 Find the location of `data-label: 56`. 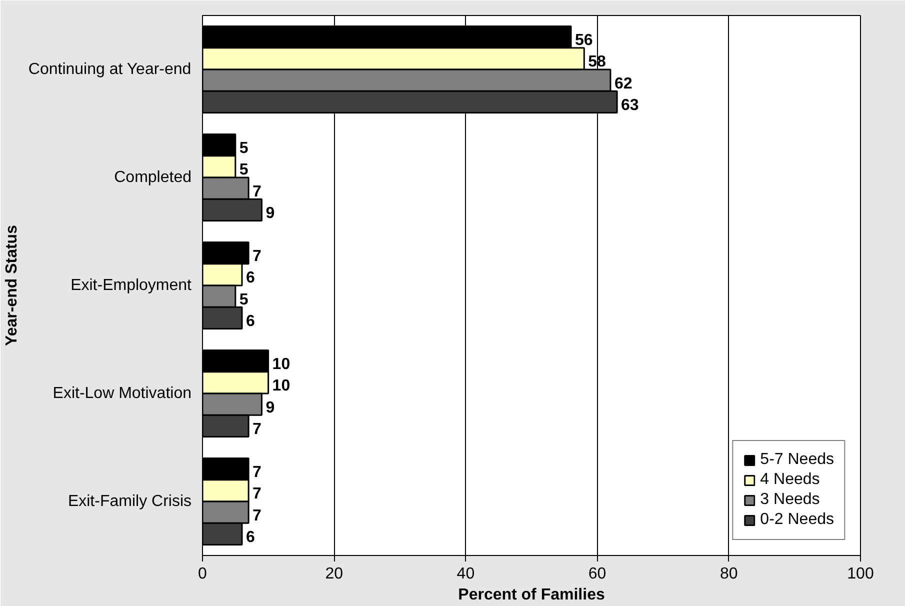

data-label: 56 is located at coordinates (583, 41).